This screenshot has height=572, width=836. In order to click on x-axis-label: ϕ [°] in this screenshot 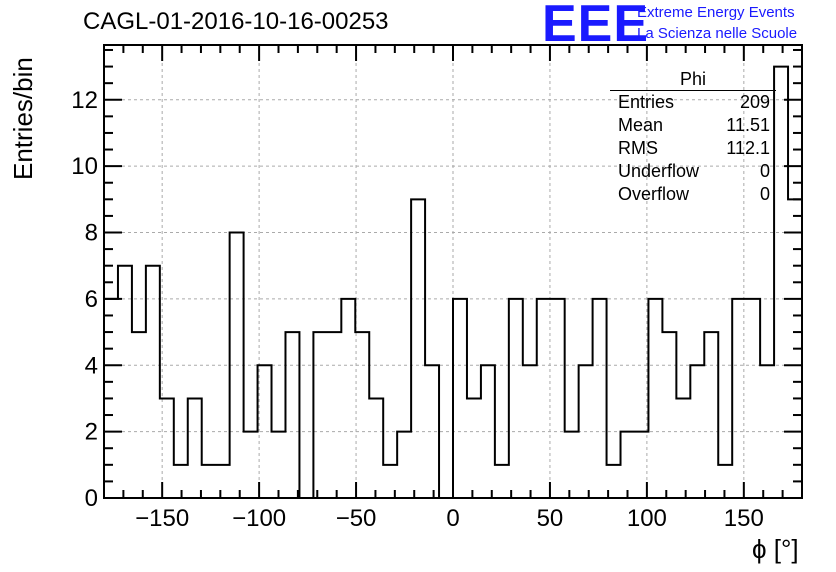, I will do `click(775, 549)`.